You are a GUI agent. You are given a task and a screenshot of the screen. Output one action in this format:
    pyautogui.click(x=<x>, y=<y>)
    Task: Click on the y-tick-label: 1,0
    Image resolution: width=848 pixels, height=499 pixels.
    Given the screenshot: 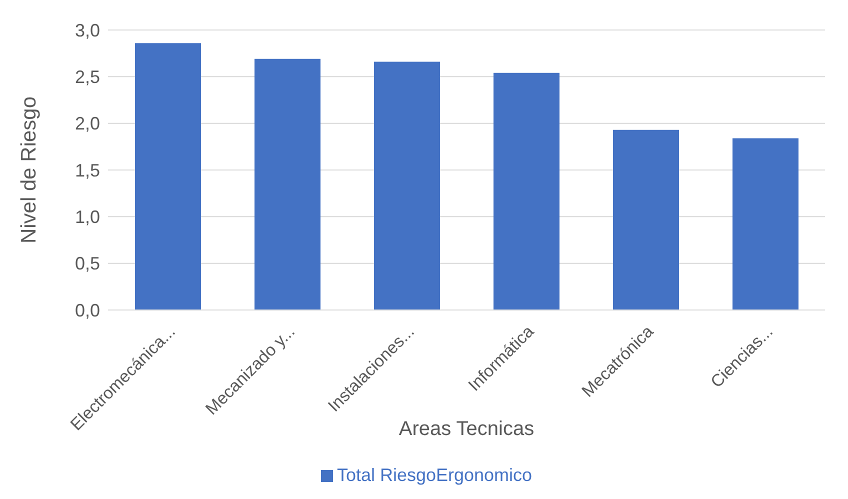 What is the action you would take?
    pyautogui.click(x=87, y=217)
    